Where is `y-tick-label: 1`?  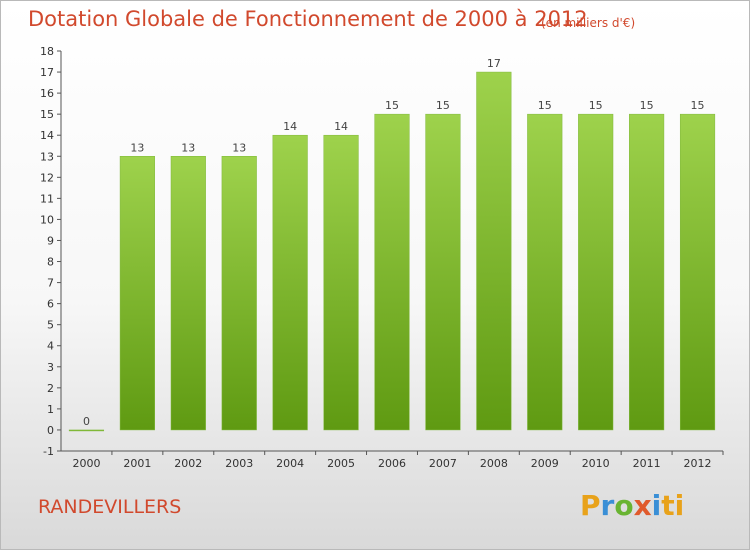
y-tick-label: 1 is located at coordinates (50, 409).